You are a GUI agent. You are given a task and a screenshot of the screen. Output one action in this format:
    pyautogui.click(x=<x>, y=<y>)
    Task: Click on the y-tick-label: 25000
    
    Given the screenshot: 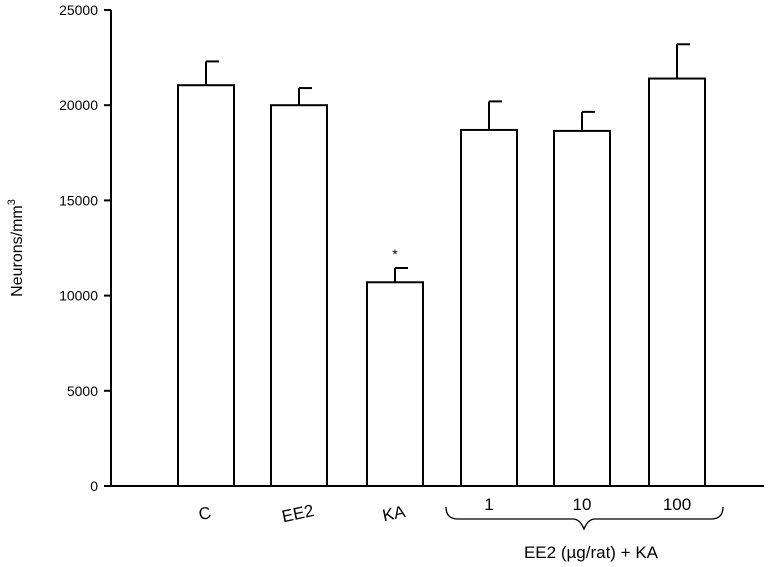 What is the action you would take?
    pyautogui.click(x=78, y=10)
    